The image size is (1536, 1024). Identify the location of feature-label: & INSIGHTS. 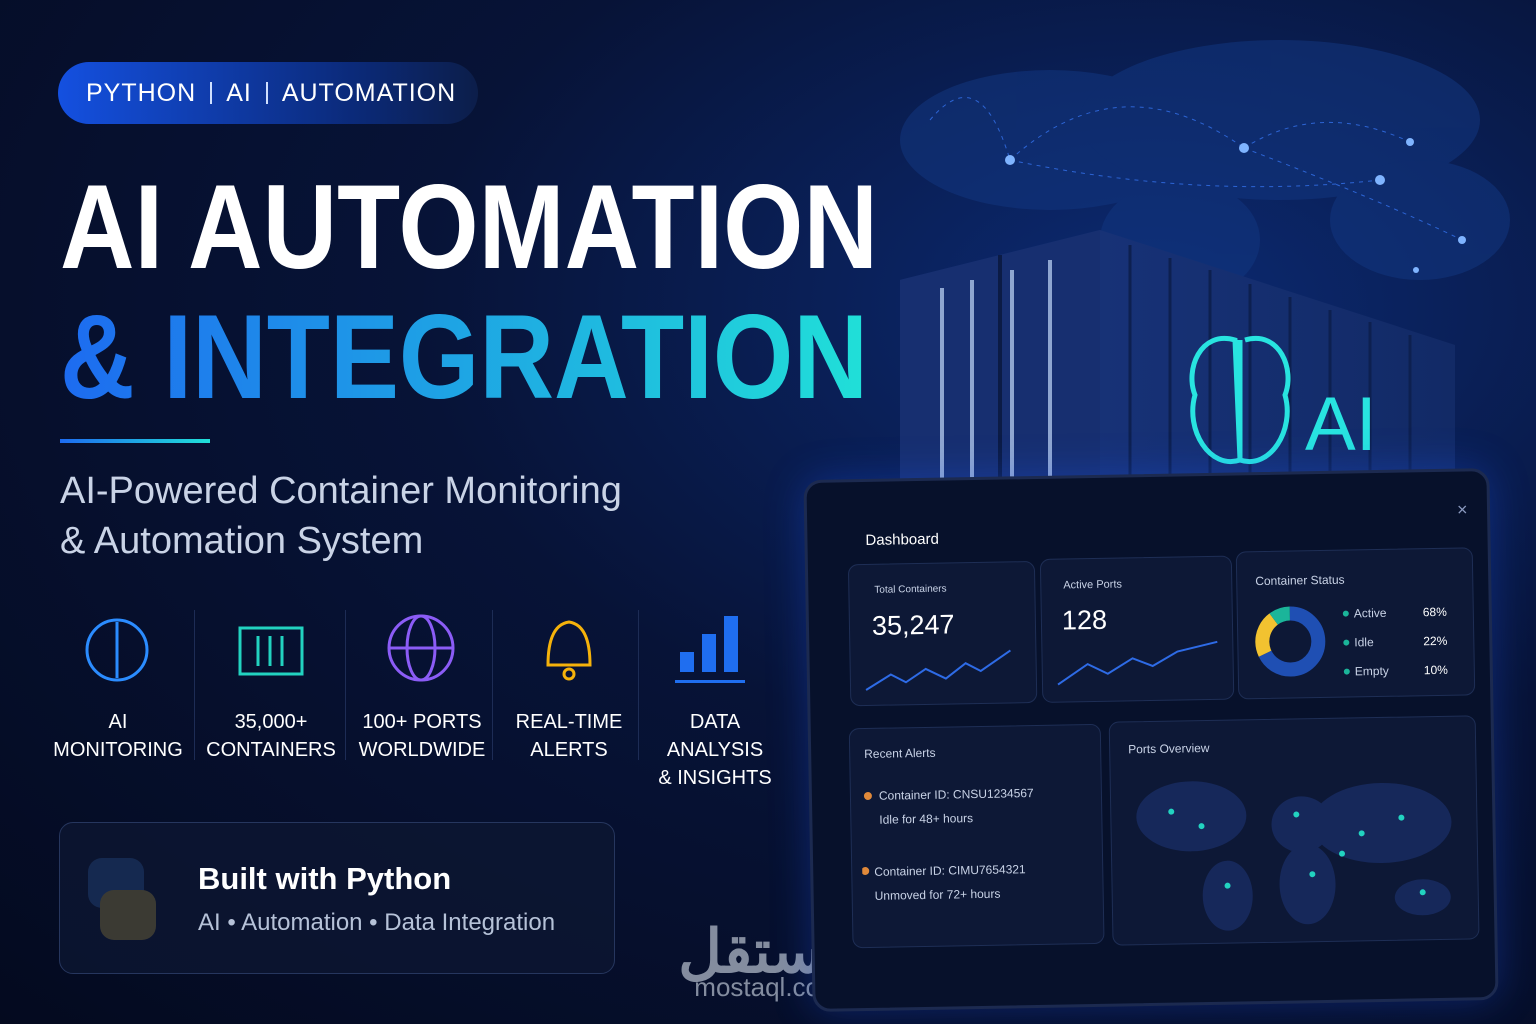
(715, 778).